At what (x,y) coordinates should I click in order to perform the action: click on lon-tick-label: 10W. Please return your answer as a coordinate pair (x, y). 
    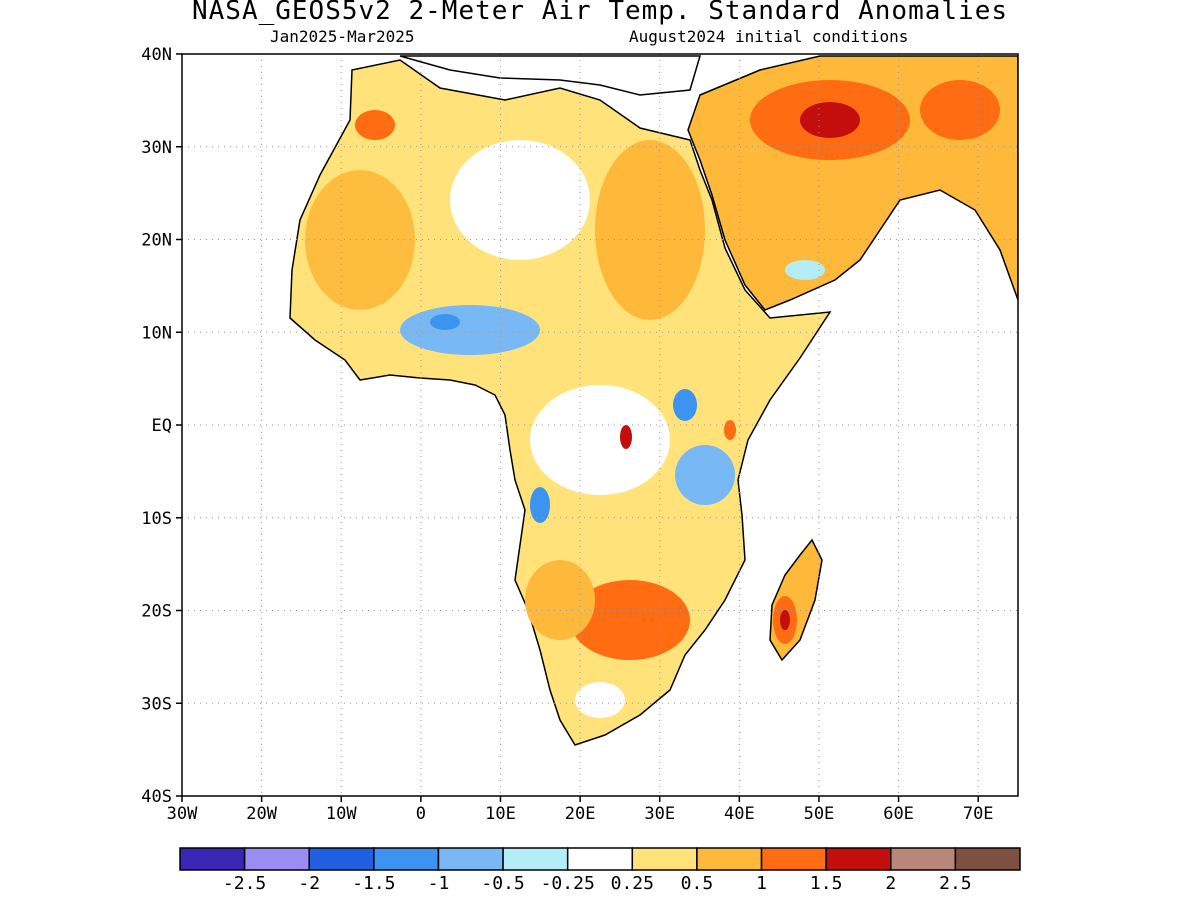
    Looking at the image, I should click on (341, 814).